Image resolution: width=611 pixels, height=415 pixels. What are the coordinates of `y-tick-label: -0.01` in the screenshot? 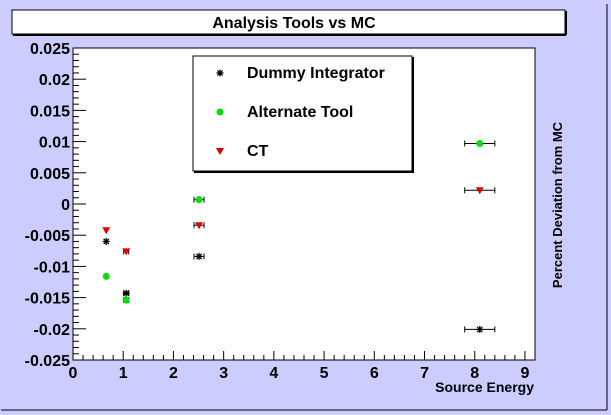 It's located at (52, 267).